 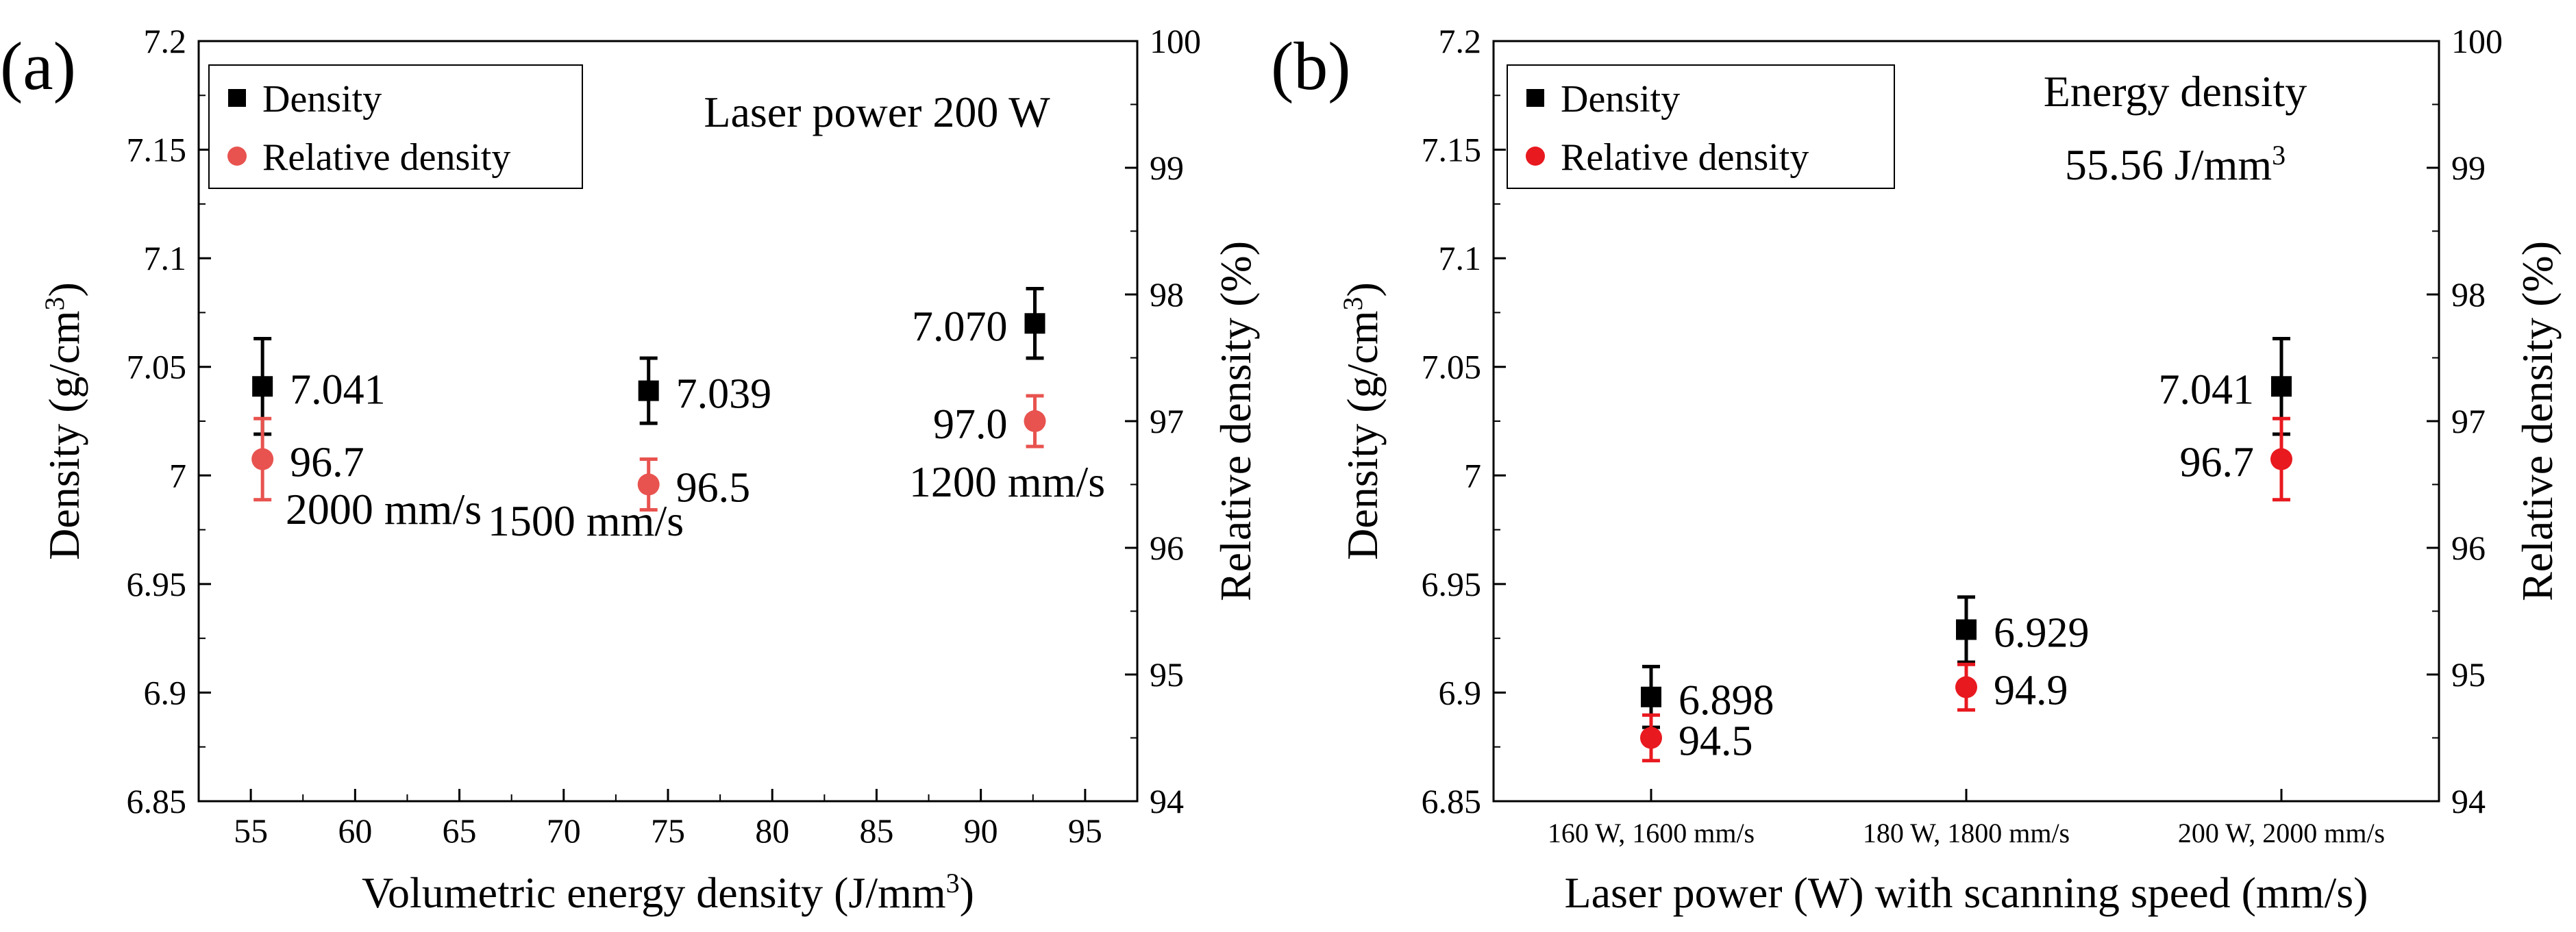 I want to click on x-tick-label: 65, so click(x=460, y=831).